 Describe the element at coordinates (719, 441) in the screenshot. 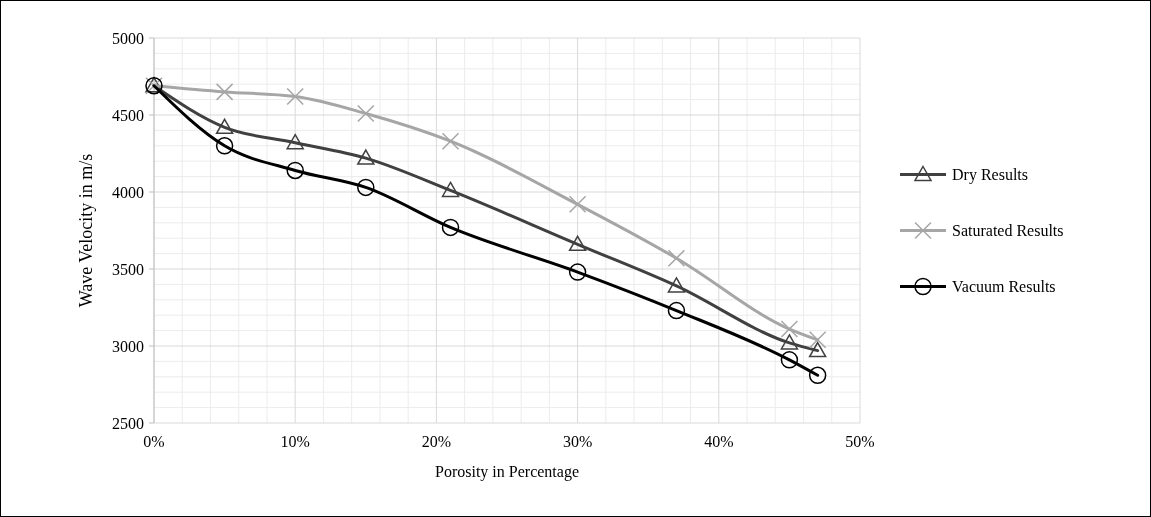

I see `x-tick-label: 40%` at that location.